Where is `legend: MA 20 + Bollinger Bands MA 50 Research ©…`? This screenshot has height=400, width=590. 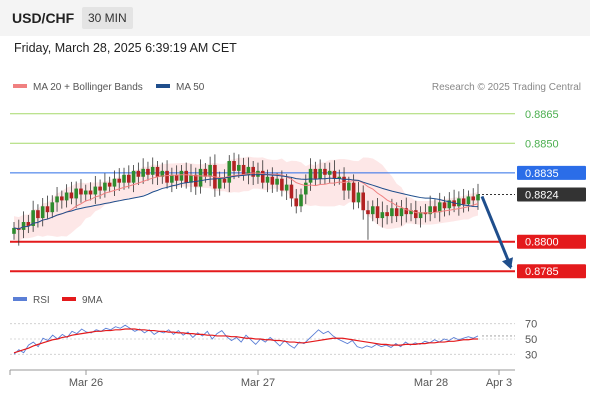 legend: MA 20 + Bollinger Bands MA 50 Research ©… is located at coordinates (297, 87).